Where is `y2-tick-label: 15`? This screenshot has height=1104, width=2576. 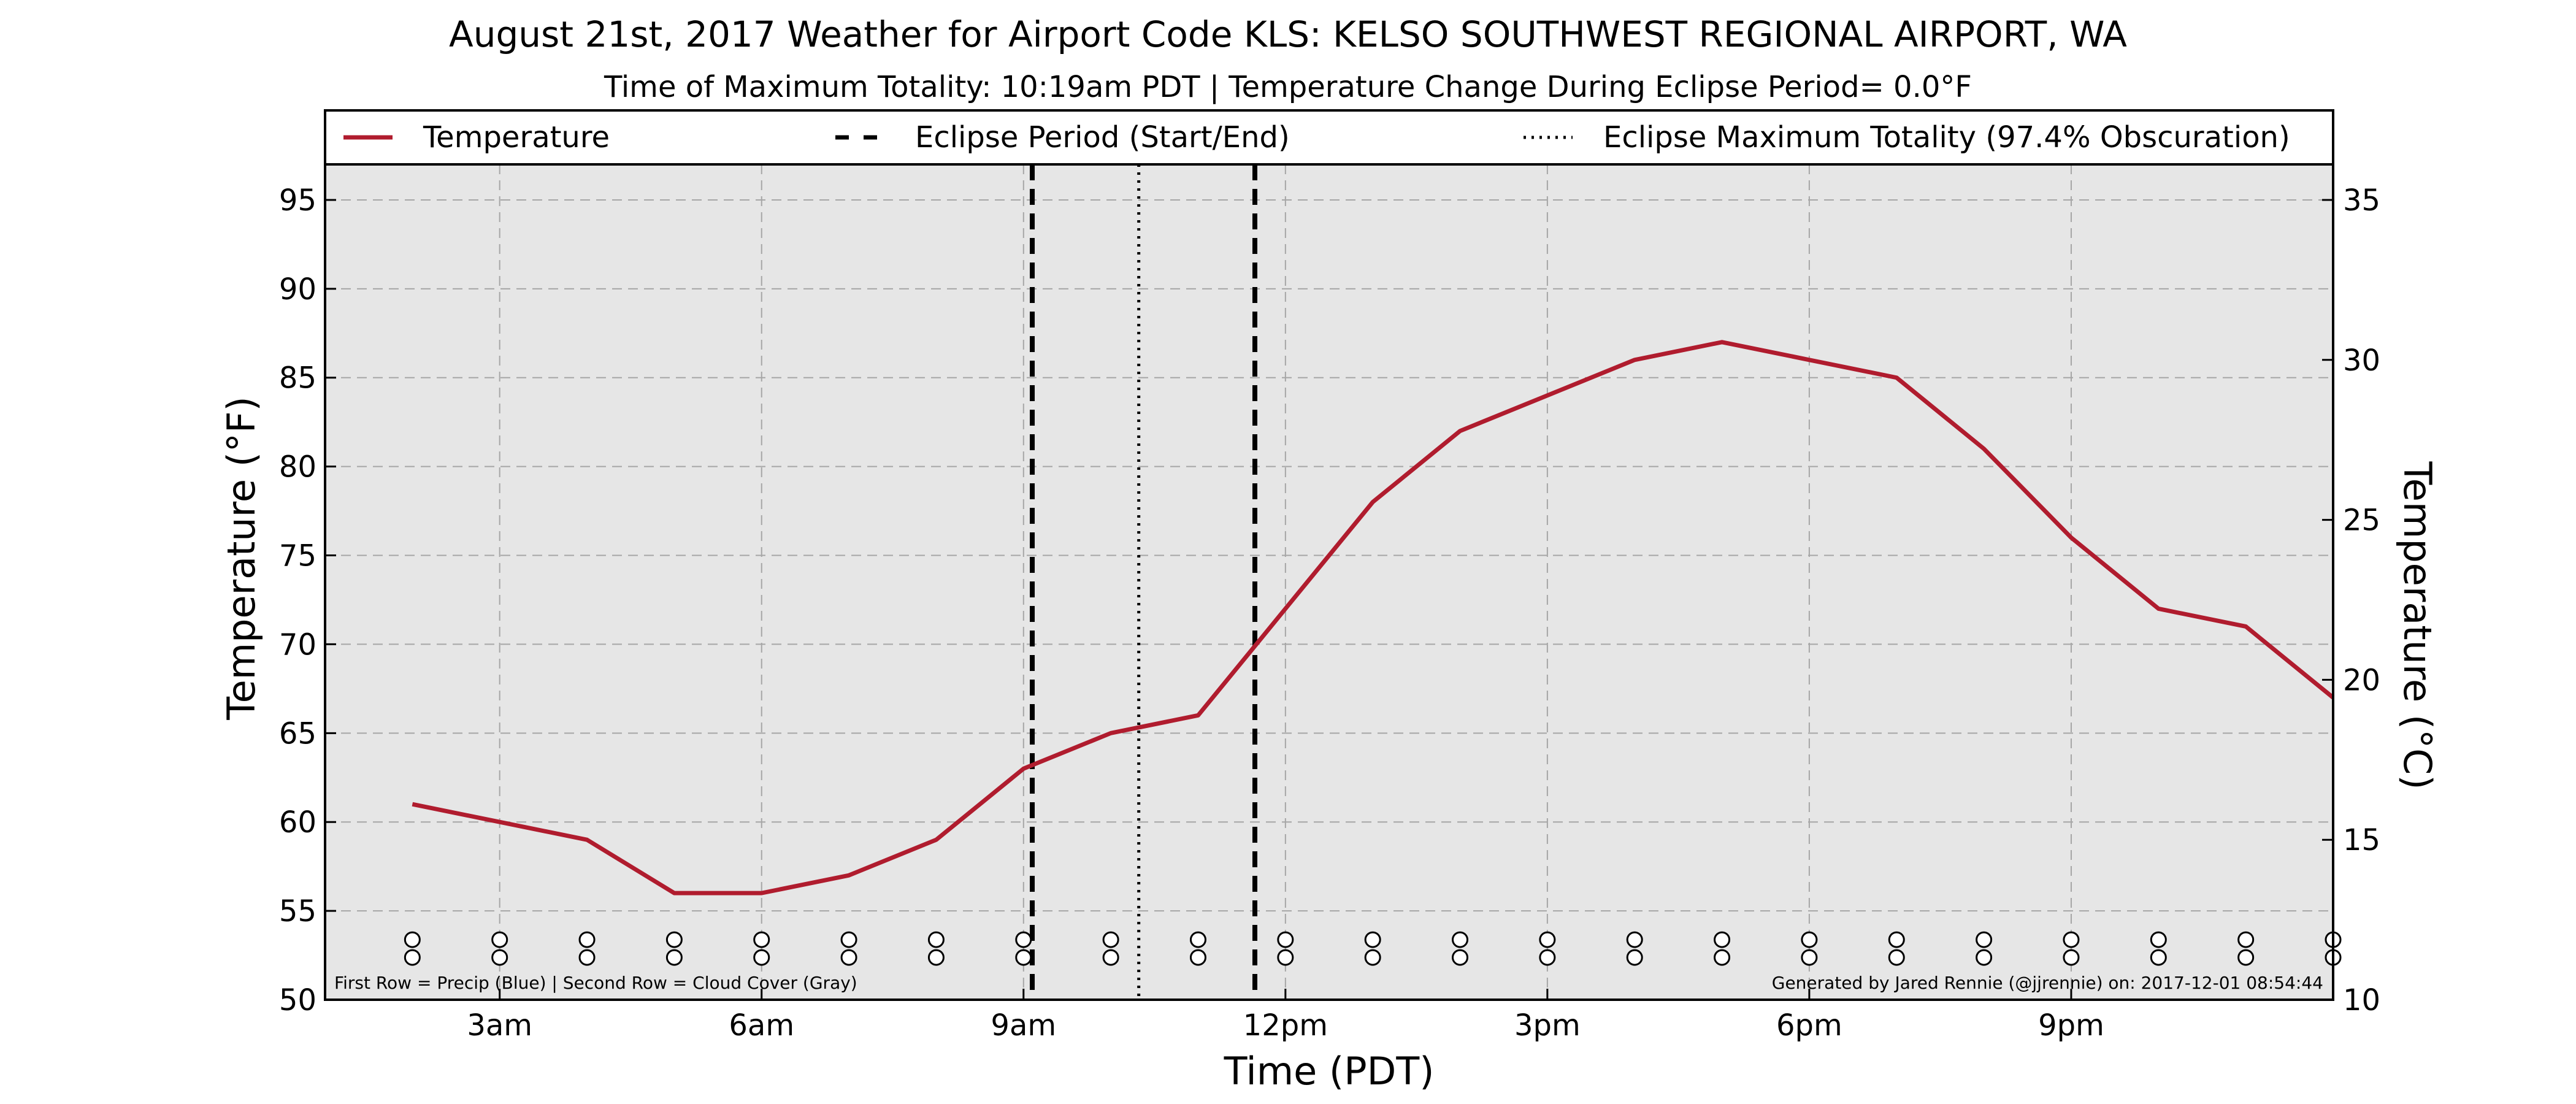
y2-tick-label: 15 is located at coordinates (2361, 840).